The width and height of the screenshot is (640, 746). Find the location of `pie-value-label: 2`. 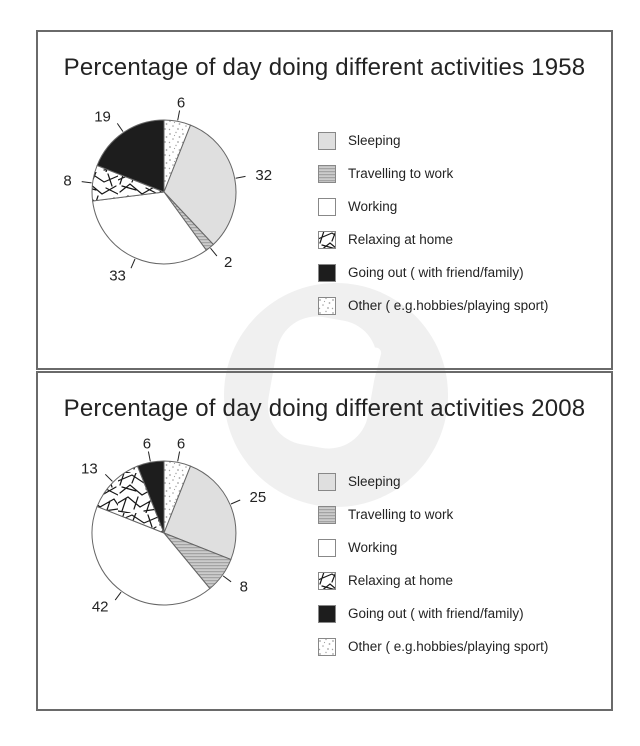

pie-value-label: 2 is located at coordinates (228, 262).